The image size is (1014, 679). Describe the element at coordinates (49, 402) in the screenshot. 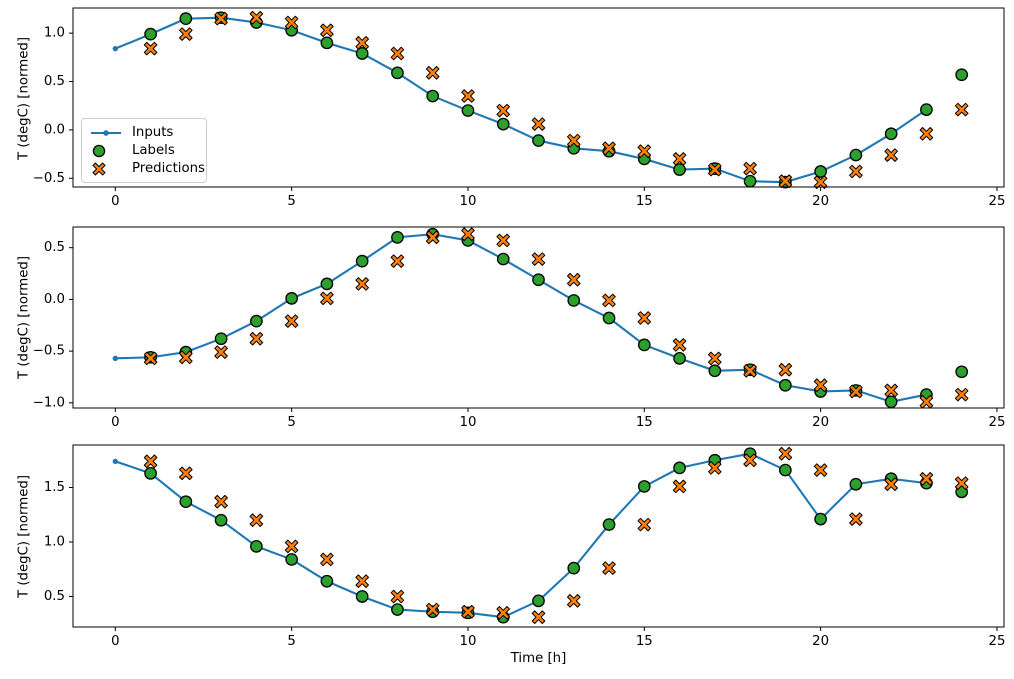

I see `y-tick-label: −1.0` at that location.